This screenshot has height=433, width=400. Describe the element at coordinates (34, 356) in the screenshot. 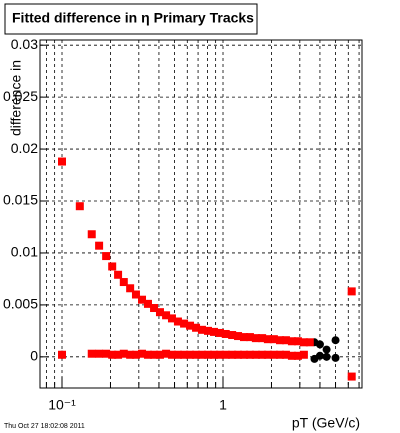

I see `y-tick-label: 0` at that location.